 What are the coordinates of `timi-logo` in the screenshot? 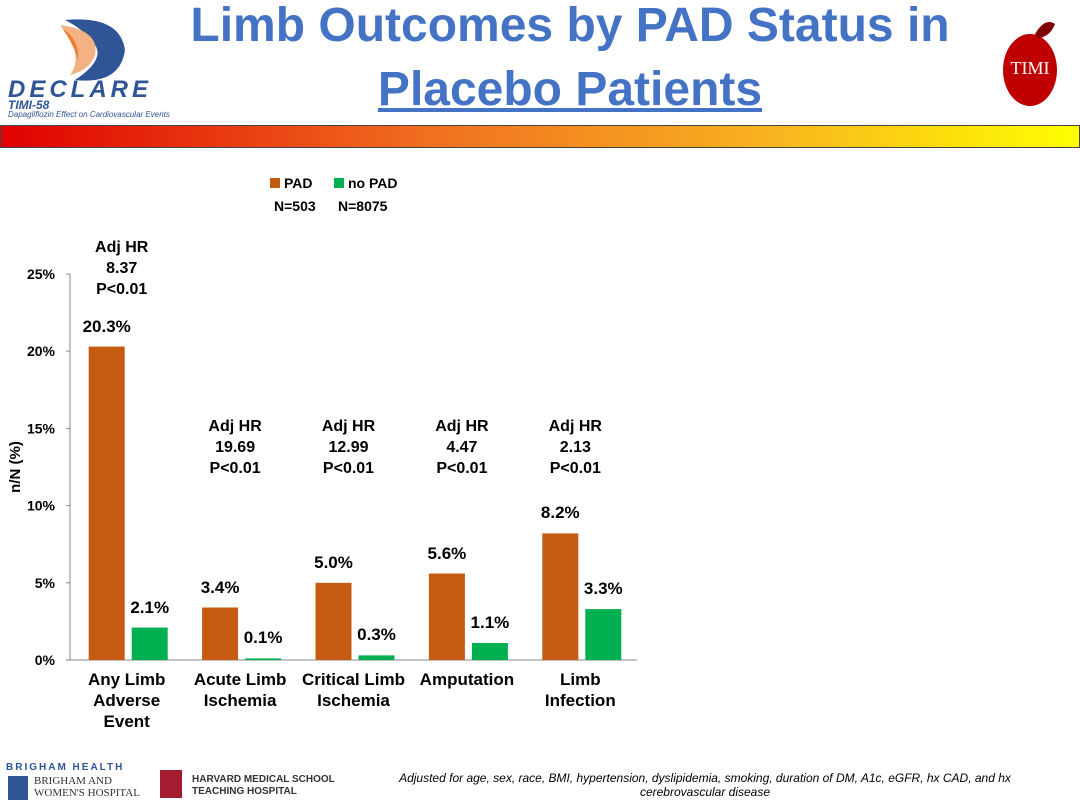 It's located at (1030, 63).